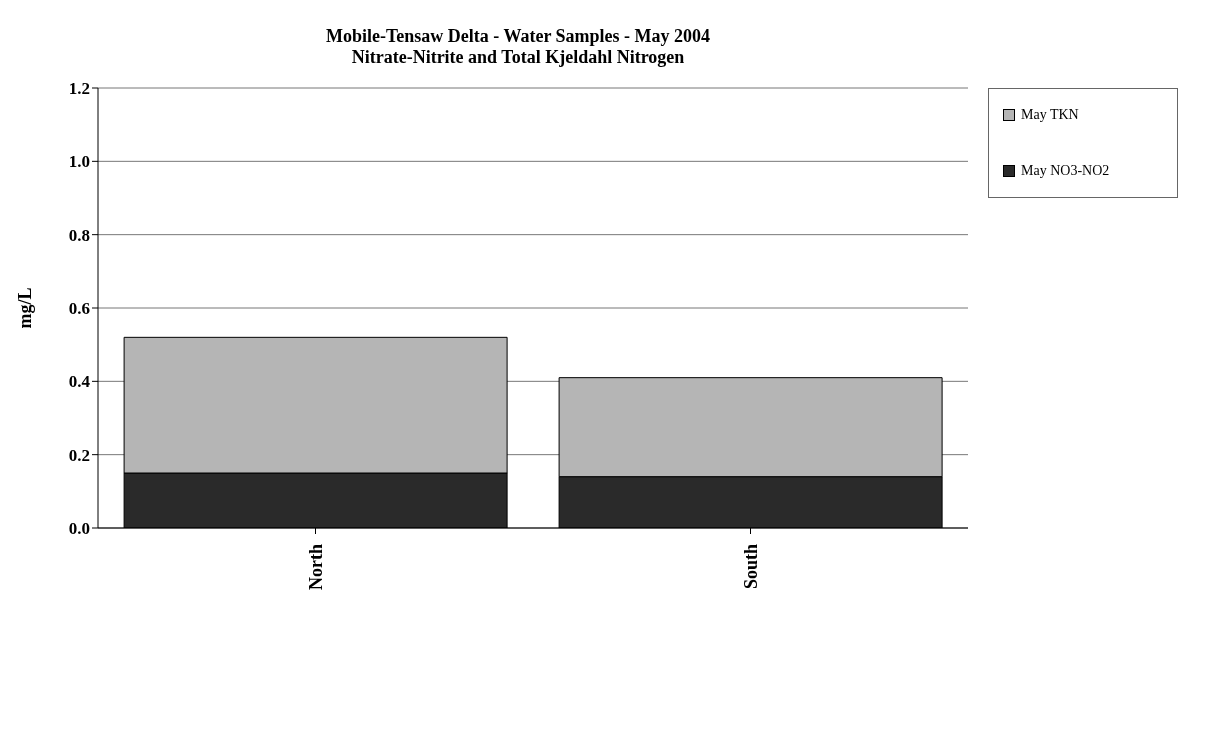 The height and width of the screenshot is (731, 1220). Describe the element at coordinates (79, 382) in the screenshot. I see `y-tick-label: 0.4` at that location.